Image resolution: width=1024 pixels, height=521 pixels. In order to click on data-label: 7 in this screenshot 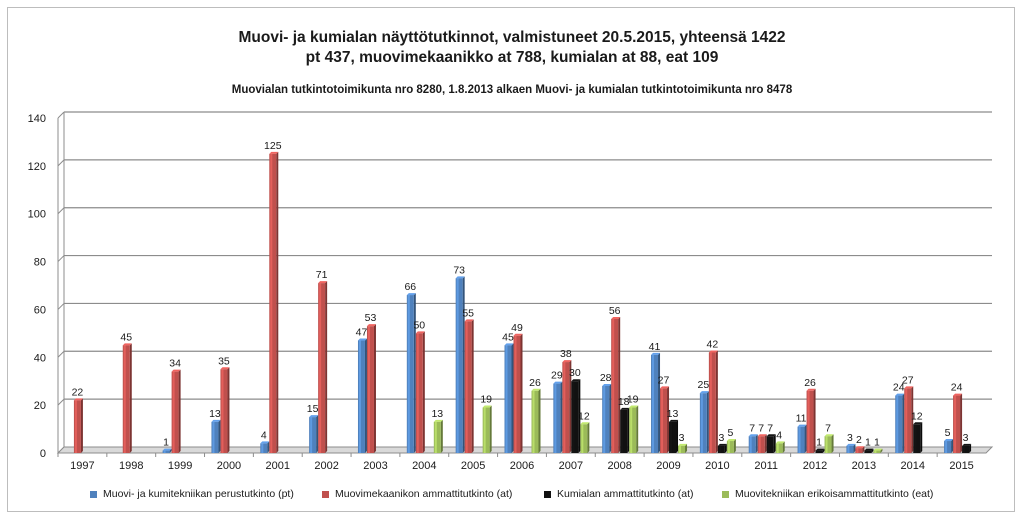, I will do `click(752, 428)`.